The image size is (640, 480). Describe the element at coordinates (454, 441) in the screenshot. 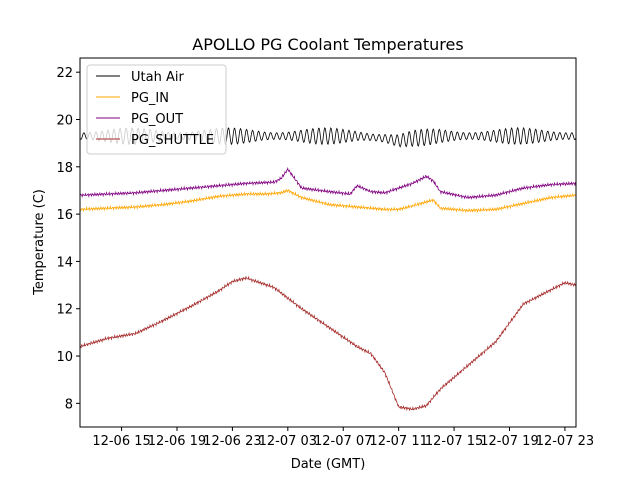

I see `x-tick-label: 12-07 15` at that location.